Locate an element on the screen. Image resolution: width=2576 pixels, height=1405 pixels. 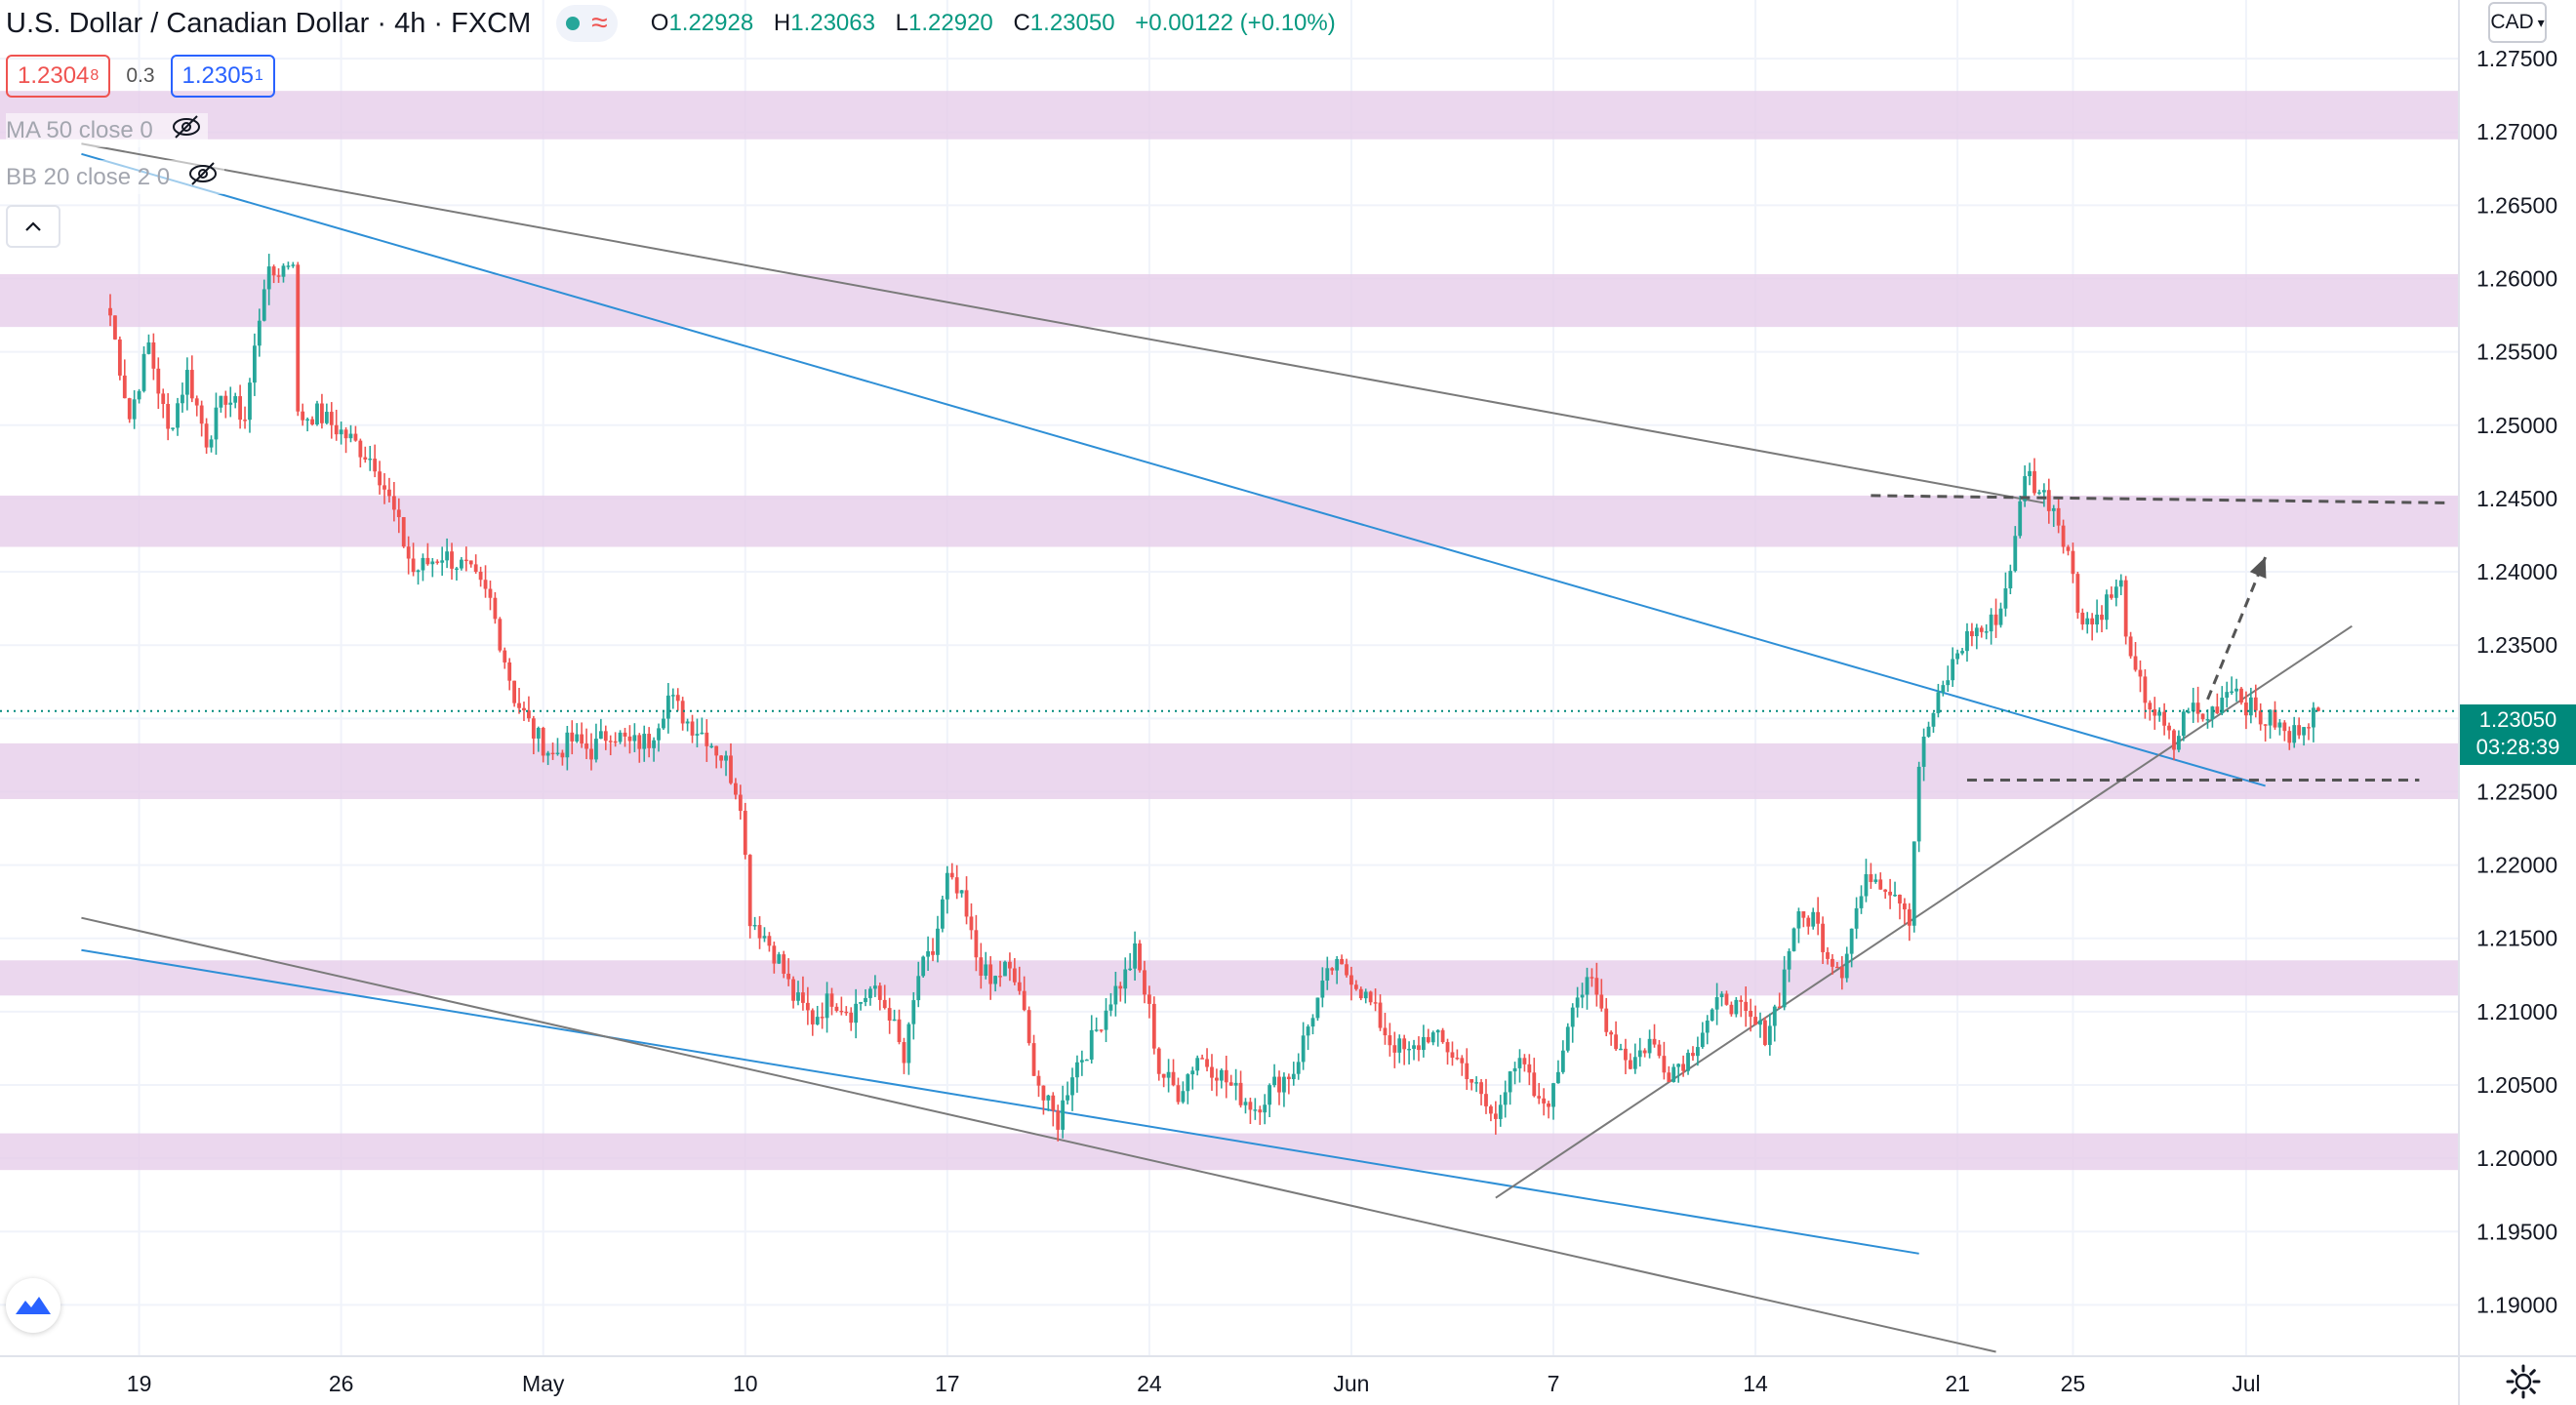
indicator-ma: MA 50 close 0 is located at coordinates (107, 130).